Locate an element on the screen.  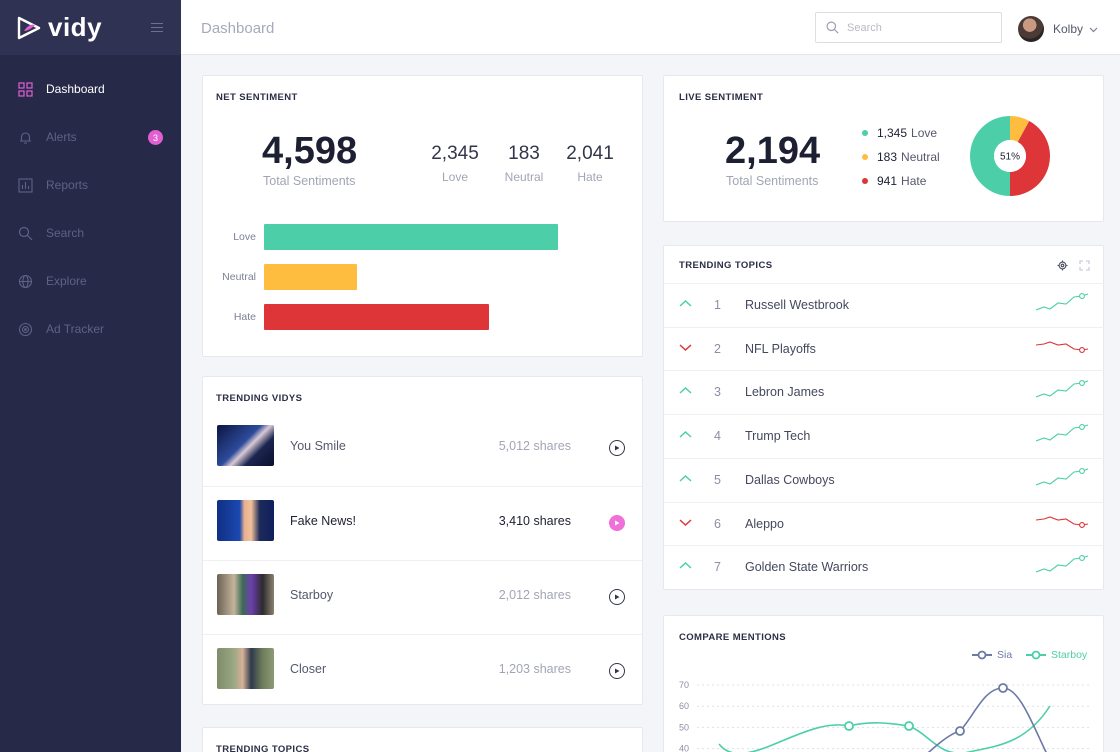
vidy-title: Starboy is located at coordinates (312, 595).